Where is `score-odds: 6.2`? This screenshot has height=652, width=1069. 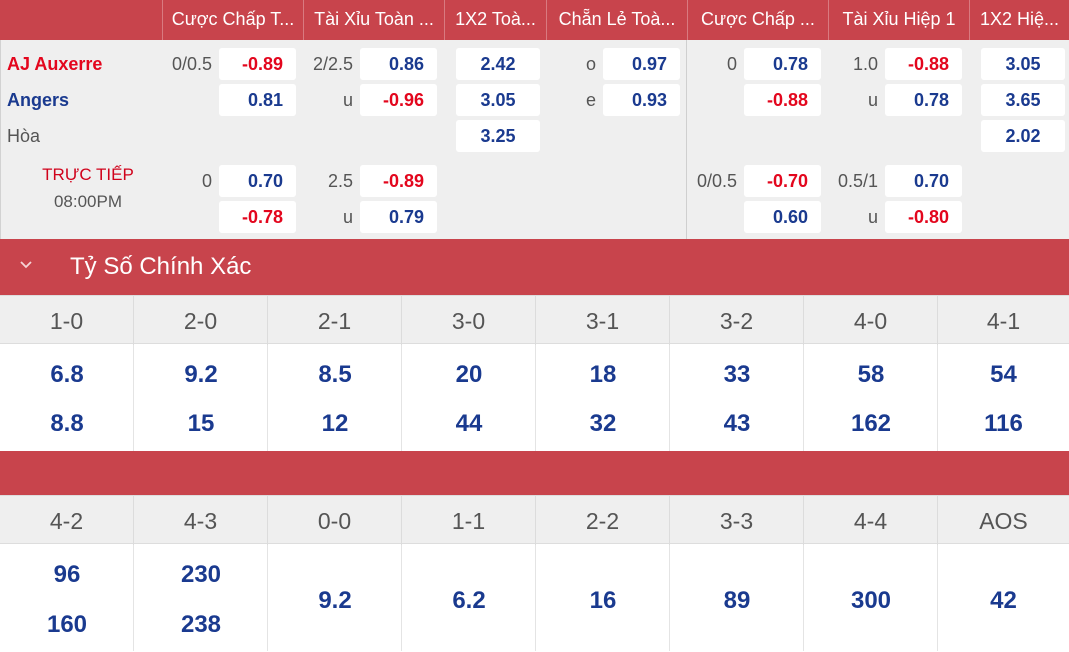 score-odds: 6.2 is located at coordinates (469, 600).